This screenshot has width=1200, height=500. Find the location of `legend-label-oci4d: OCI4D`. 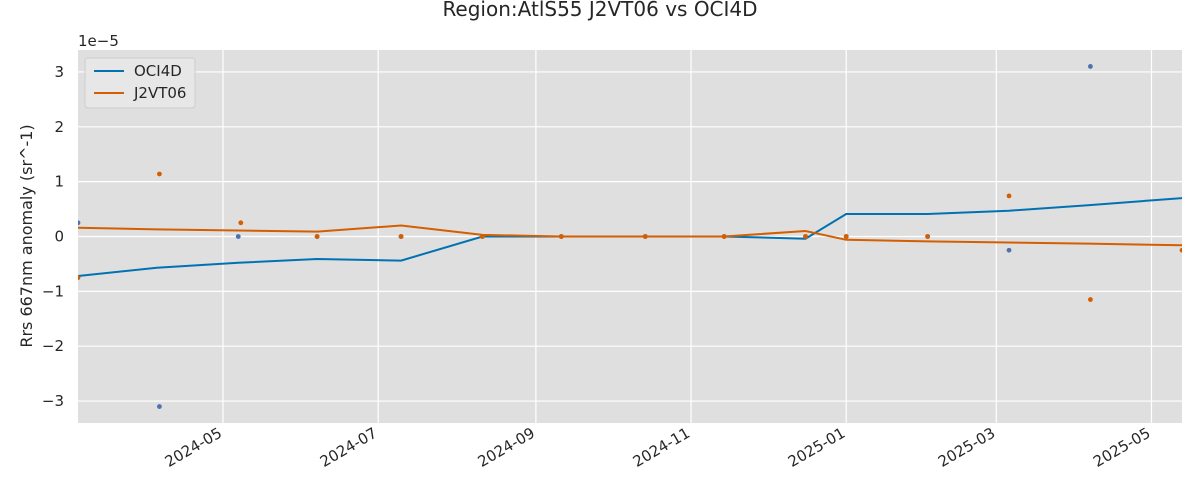

legend-label-oci4d: OCI4D is located at coordinates (158, 71).